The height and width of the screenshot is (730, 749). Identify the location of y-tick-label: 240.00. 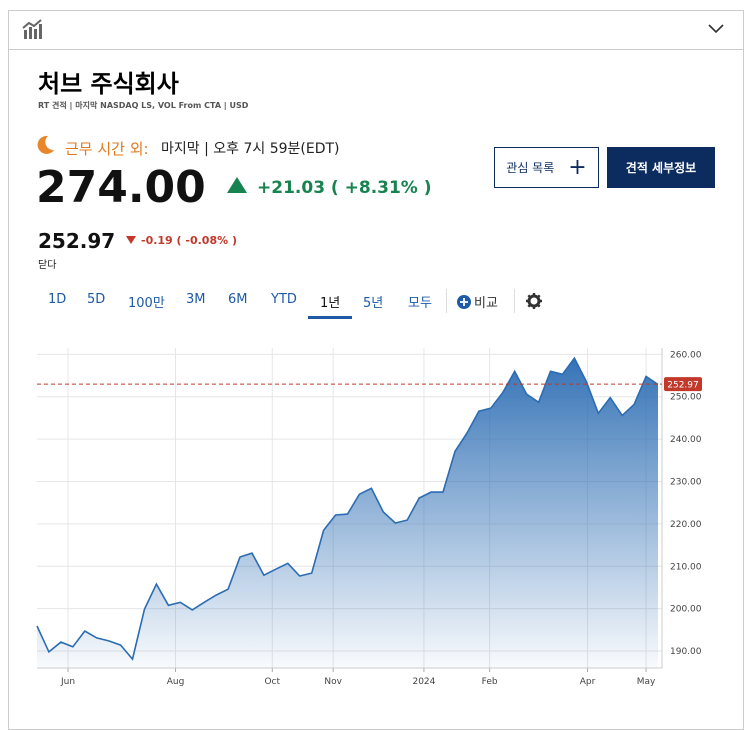
(686, 440).